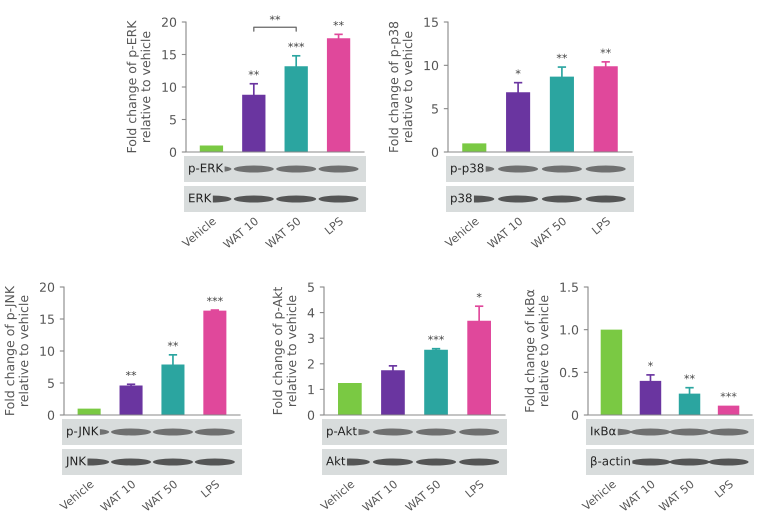 Image resolution: width=764 pixels, height=514 pixels. Describe the element at coordinates (75, 462) in the screenshot. I see `text: JNK` at that location.